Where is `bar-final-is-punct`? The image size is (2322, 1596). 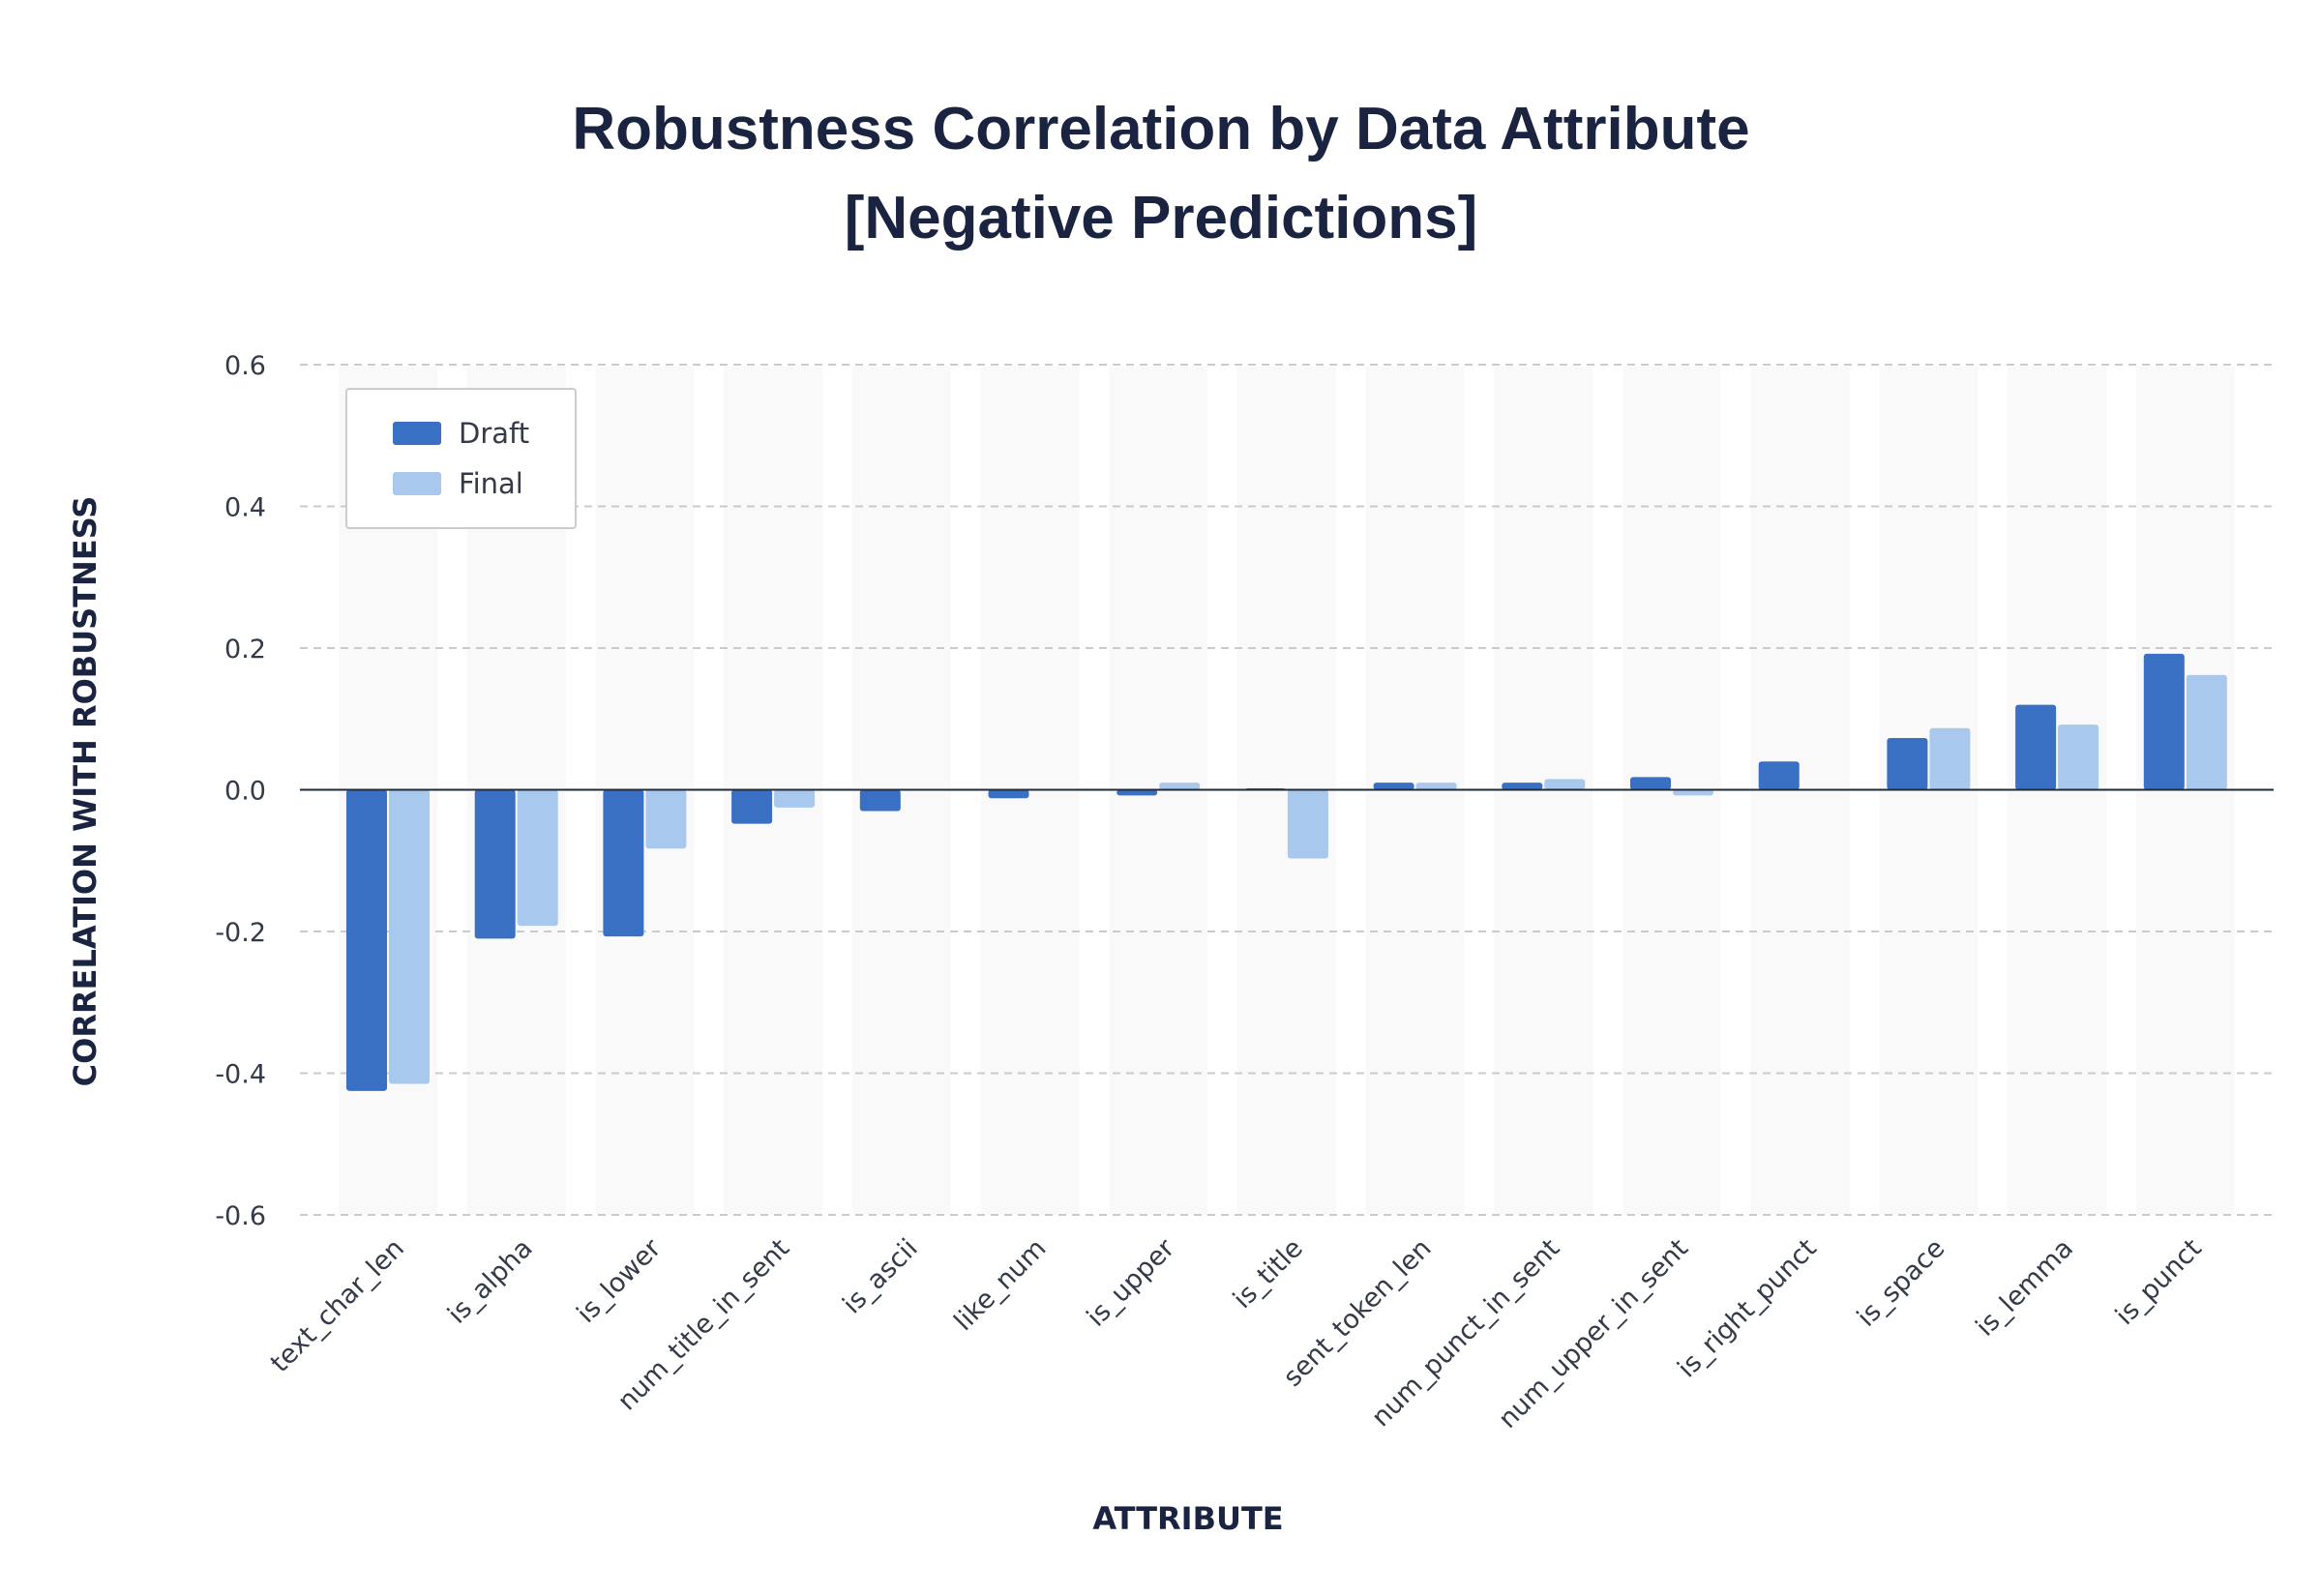
bar-final-is-punct is located at coordinates (2206, 732).